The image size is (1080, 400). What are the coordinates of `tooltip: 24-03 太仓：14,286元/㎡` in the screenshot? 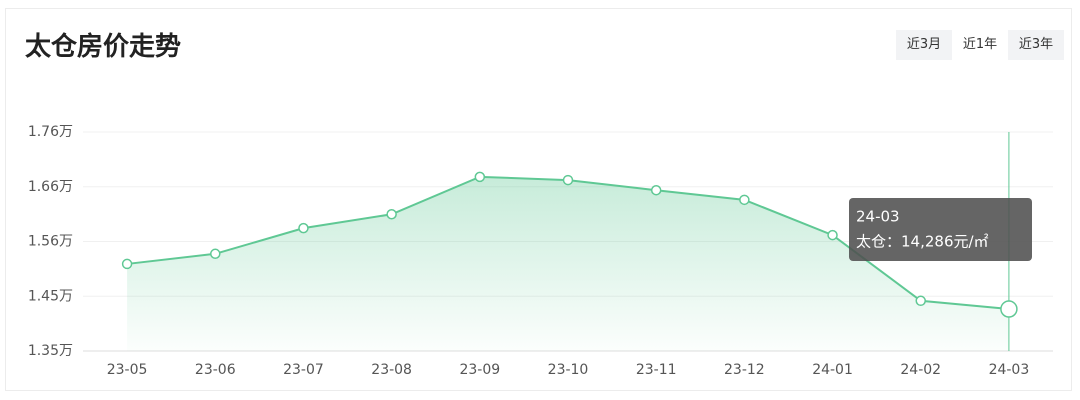 It's located at (940, 229).